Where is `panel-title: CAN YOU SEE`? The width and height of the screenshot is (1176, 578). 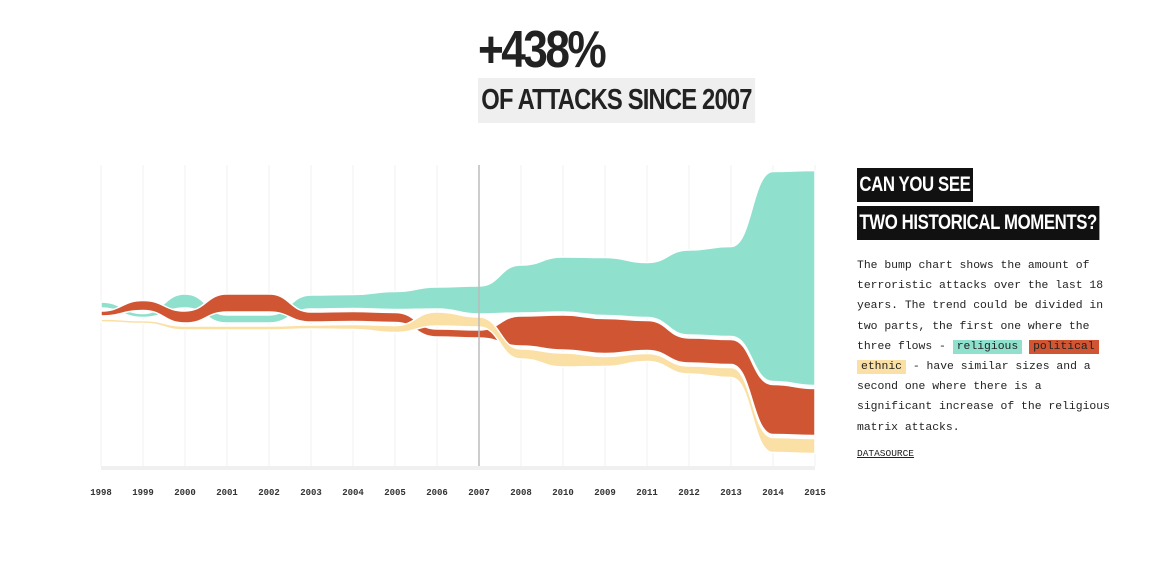 panel-title: CAN YOU SEE is located at coordinates (915, 185).